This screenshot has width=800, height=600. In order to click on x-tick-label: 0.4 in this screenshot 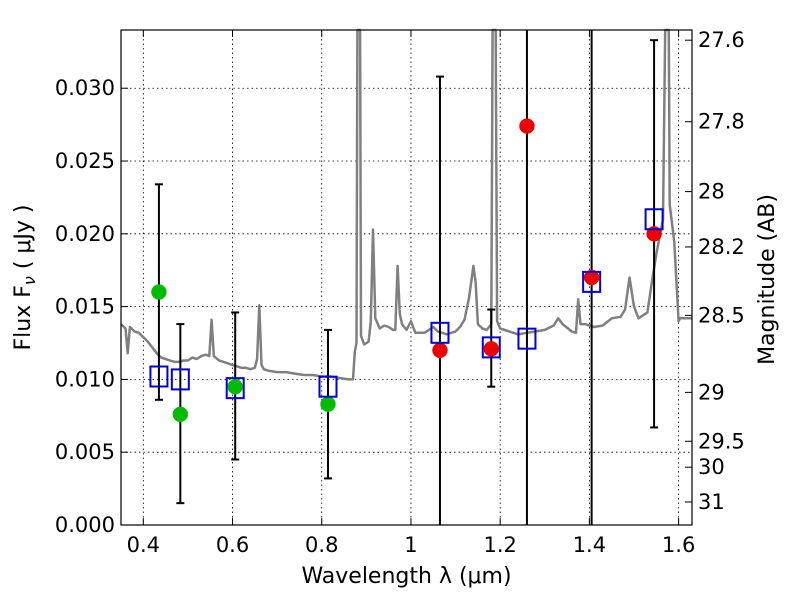, I will do `click(143, 545)`.